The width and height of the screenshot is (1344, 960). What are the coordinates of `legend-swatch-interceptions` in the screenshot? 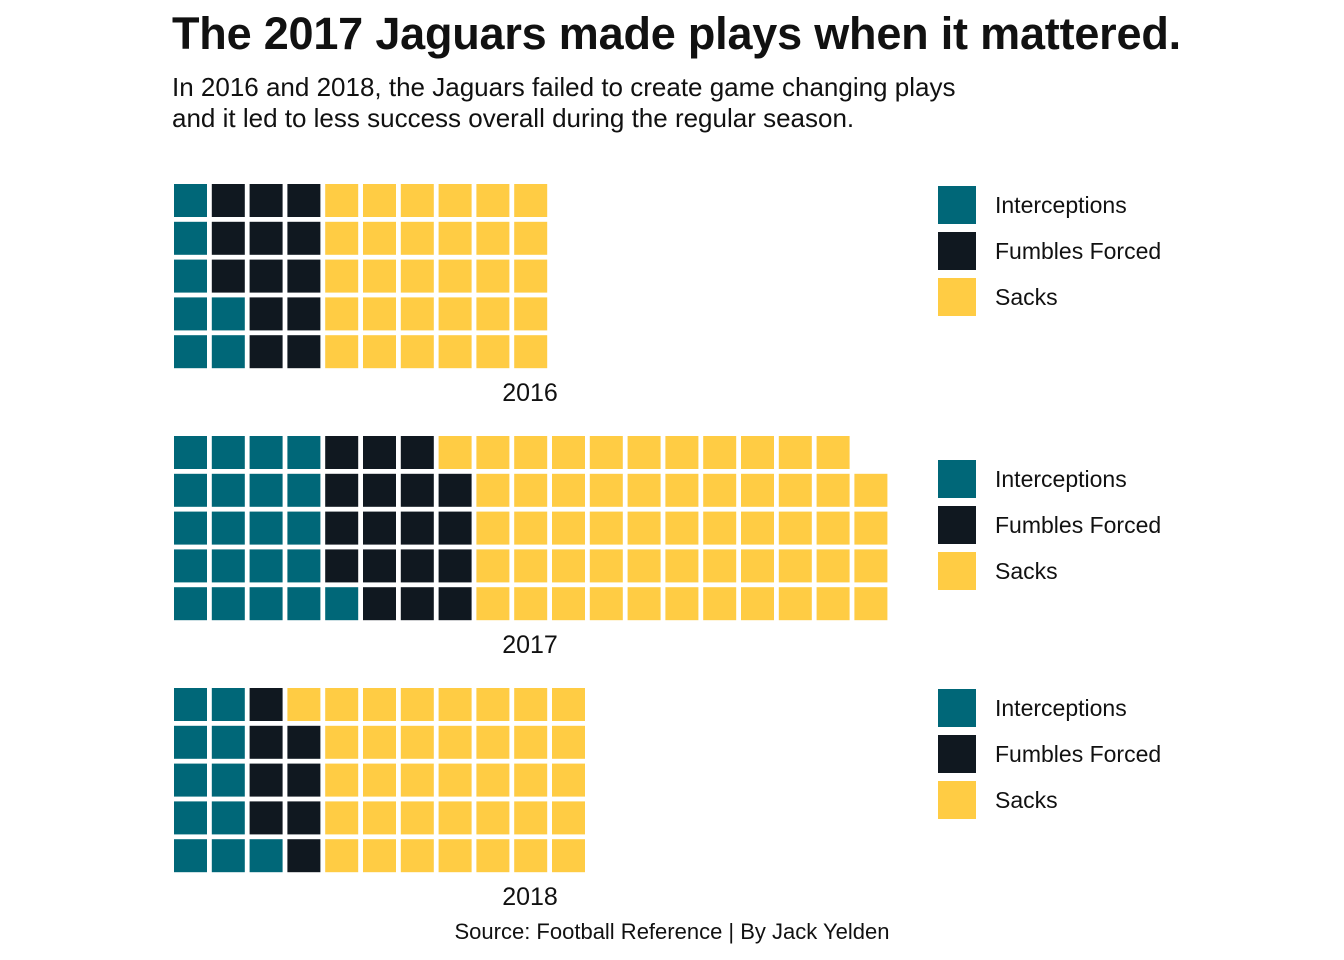 It's located at (957, 708).